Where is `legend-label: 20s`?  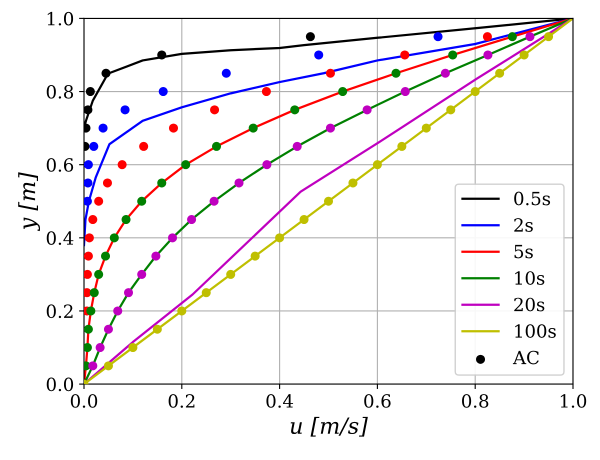
legend-label: 20s is located at coordinates (529, 305).